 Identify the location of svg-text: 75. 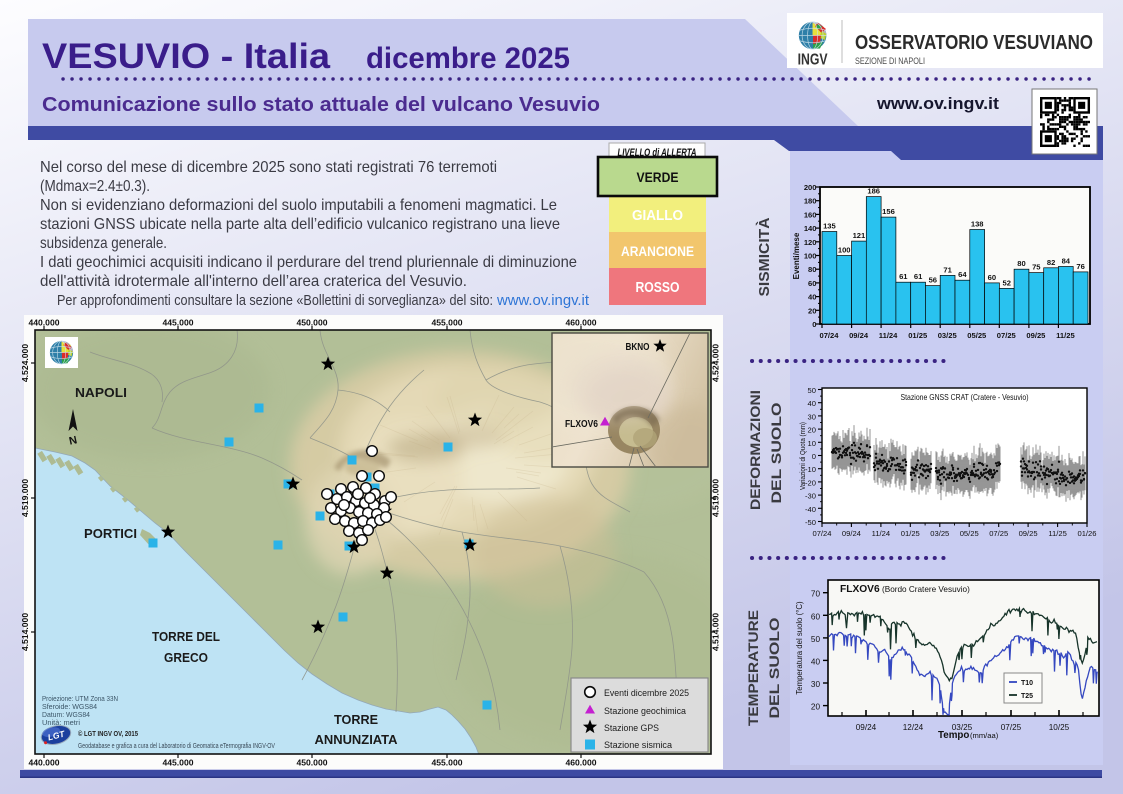
(1036, 267).